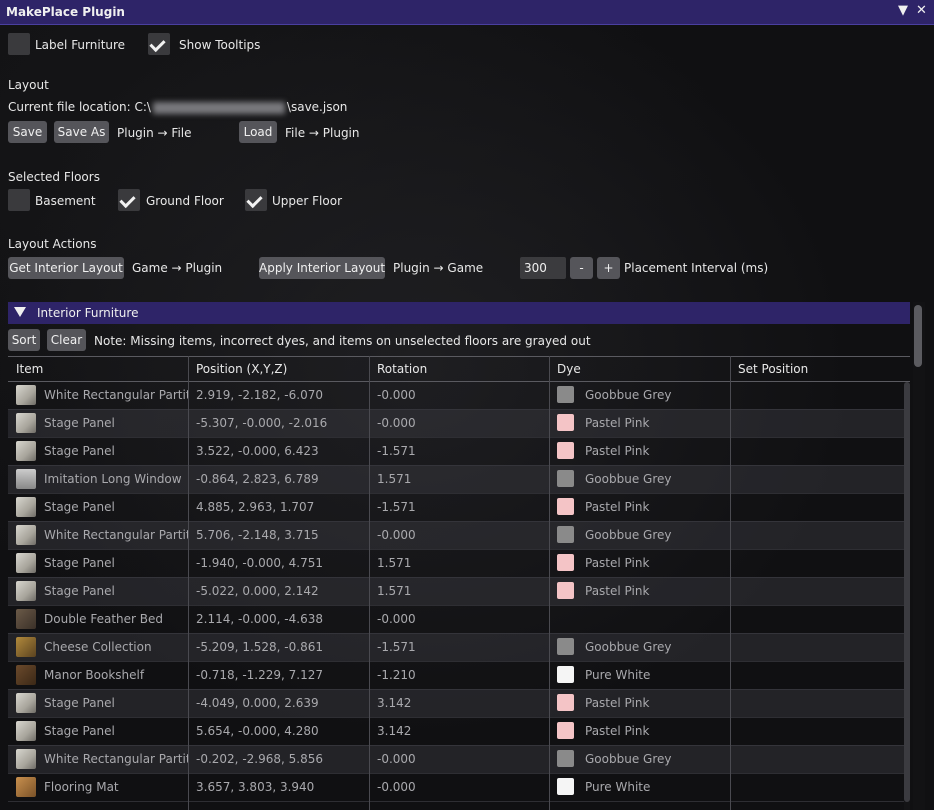 This screenshot has height=810, width=934. What do you see at coordinates (20, 312) in the screenshot?
I see `collapse-arrow-icon` at bounding box center [20, 312].